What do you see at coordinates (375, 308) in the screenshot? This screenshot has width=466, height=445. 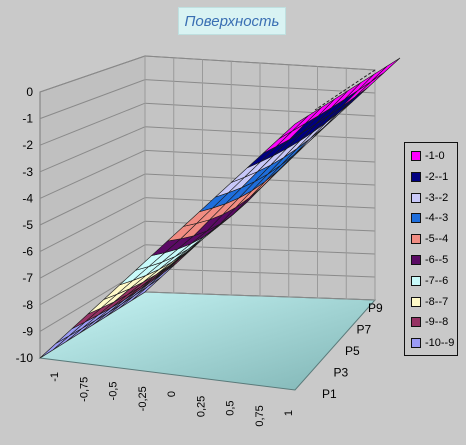 I see `series-tick-label: P9` at bounding box center [375, 308].